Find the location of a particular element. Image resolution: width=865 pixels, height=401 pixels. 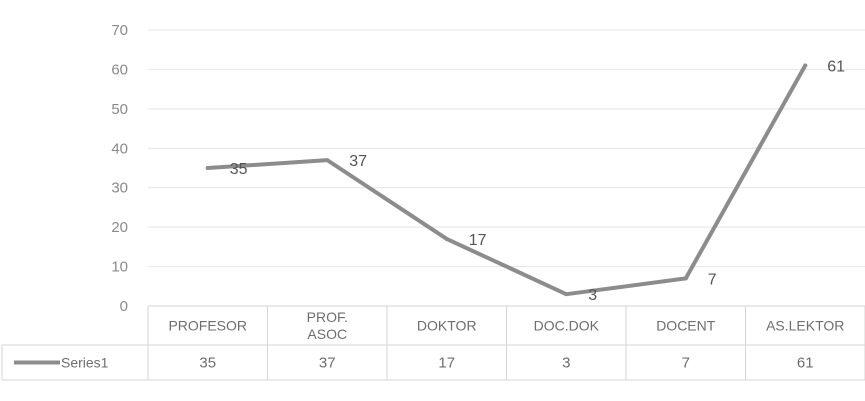

y-tick-label: 70 is located at coordinates (119, 30).